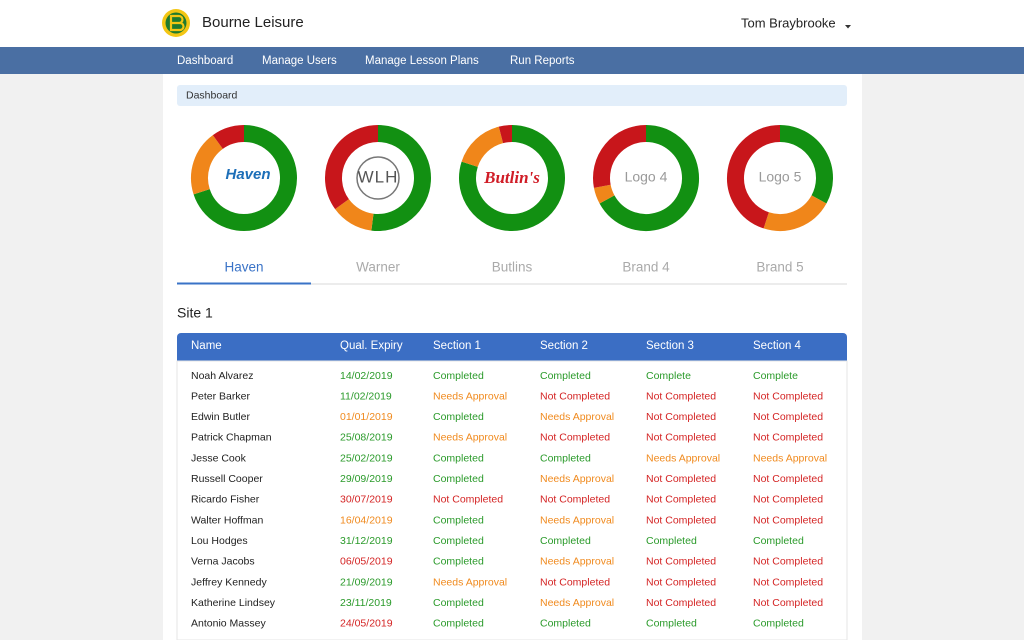  Describe the element at coordinates (788, 22) in the screenshot. I see `user-menu: Tom Braybrooke` at that location.